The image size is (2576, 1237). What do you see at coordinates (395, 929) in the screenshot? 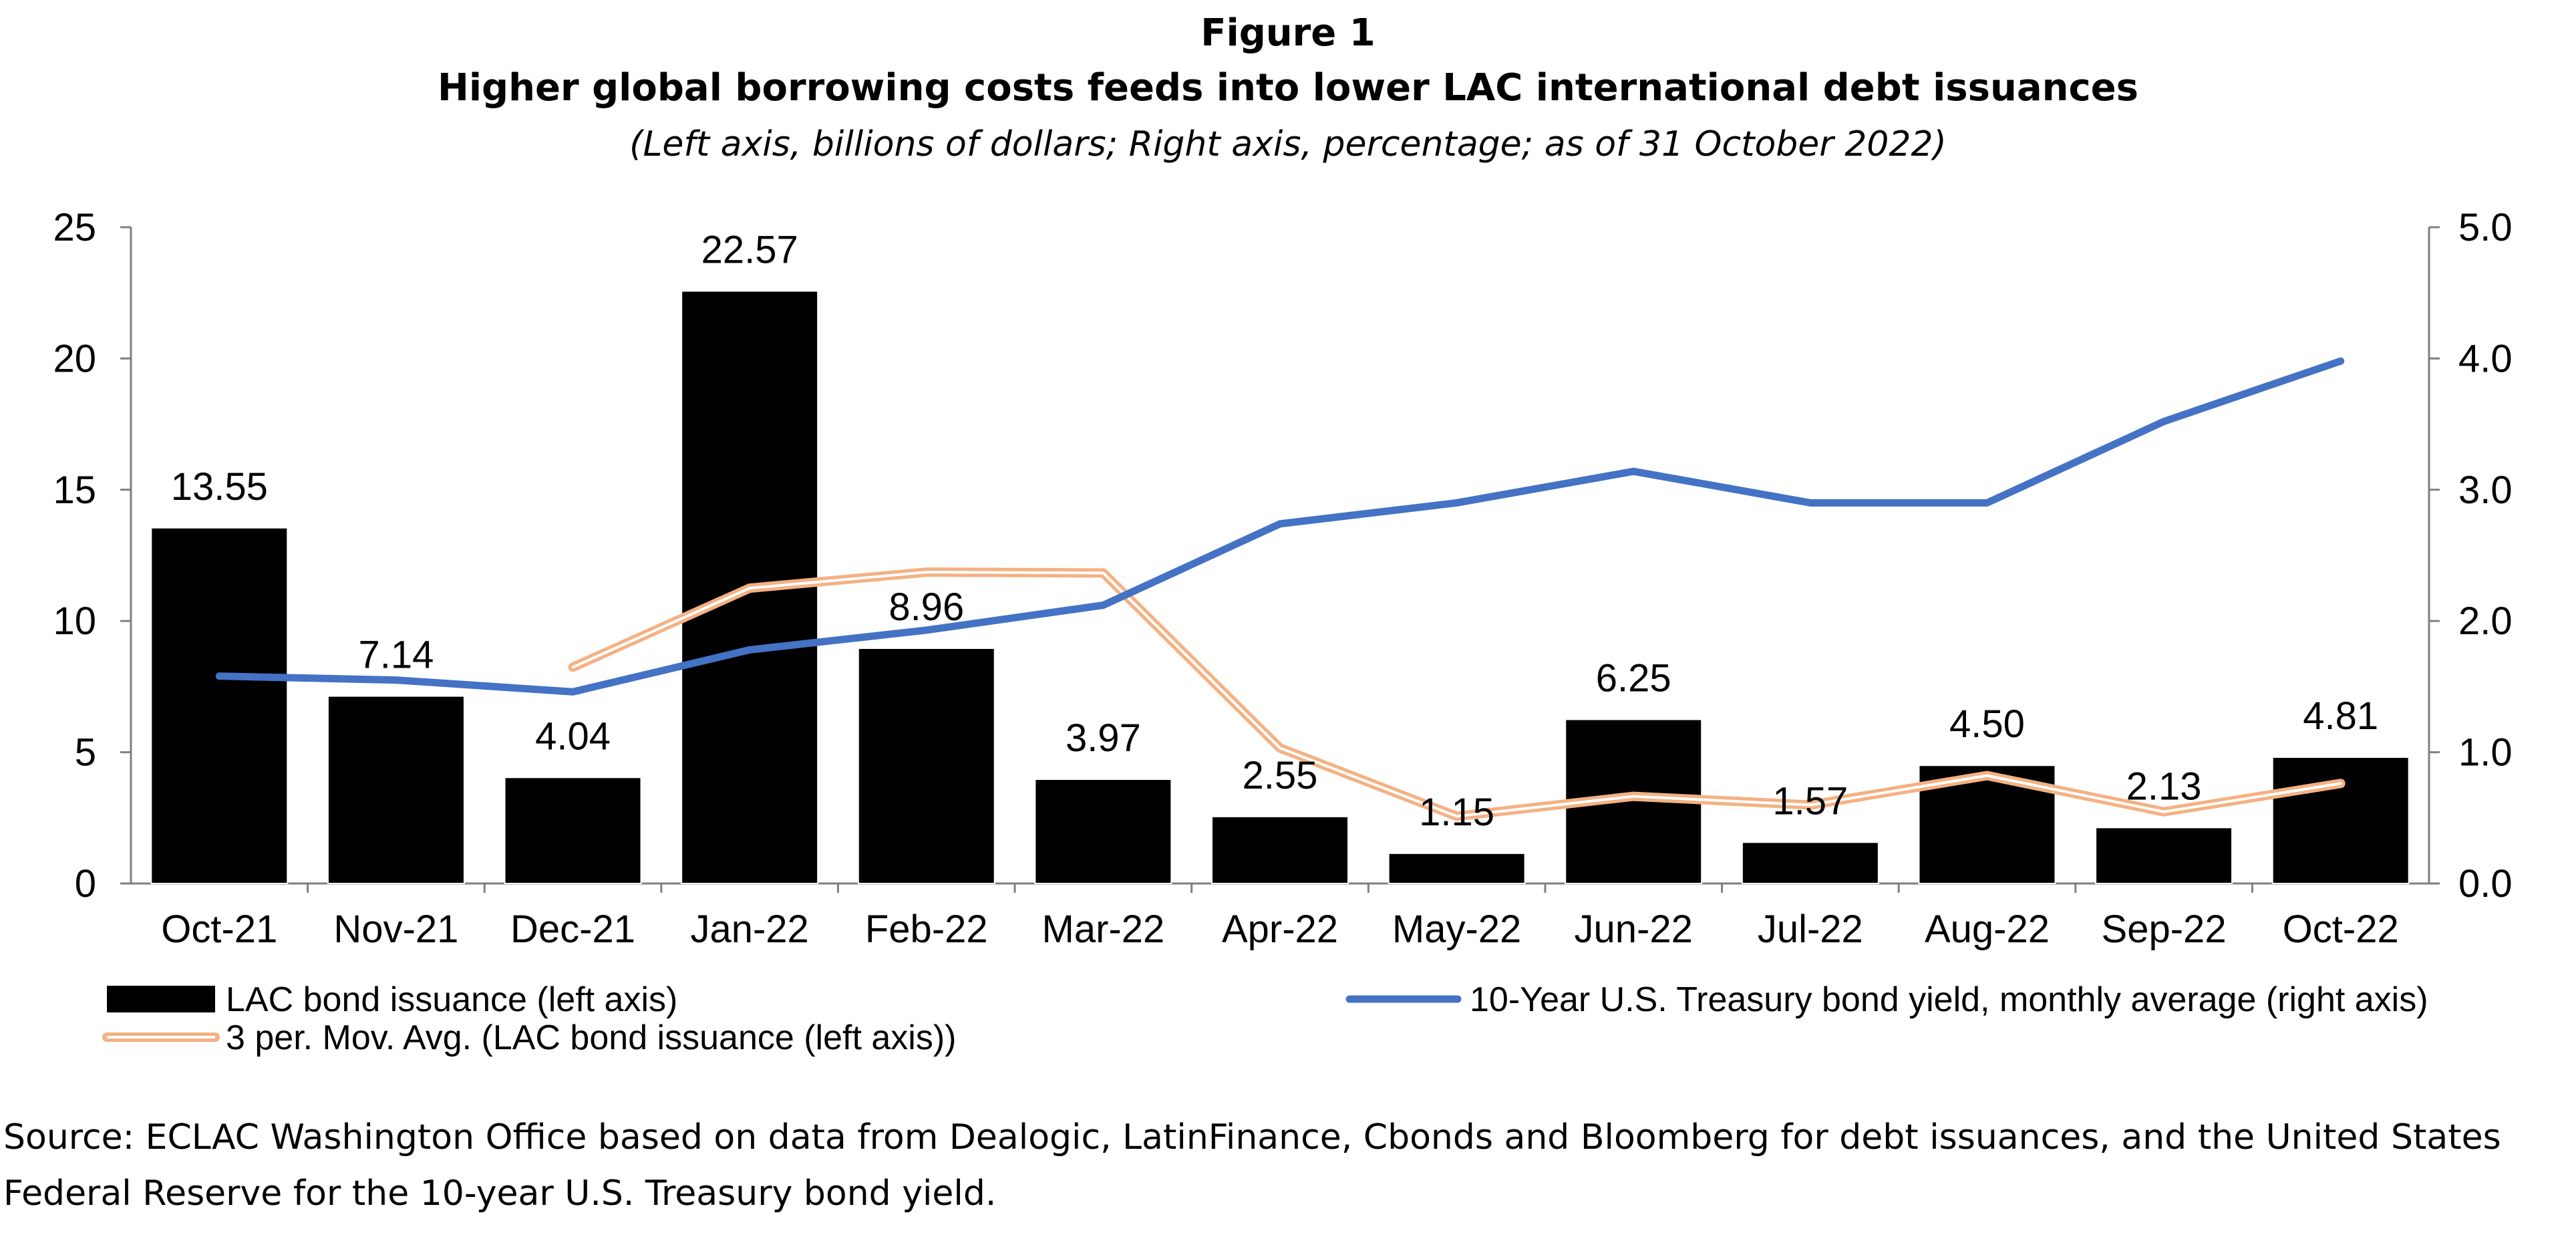
I see `x-tick-label: Nov-21` at bounding box center [395, 929].